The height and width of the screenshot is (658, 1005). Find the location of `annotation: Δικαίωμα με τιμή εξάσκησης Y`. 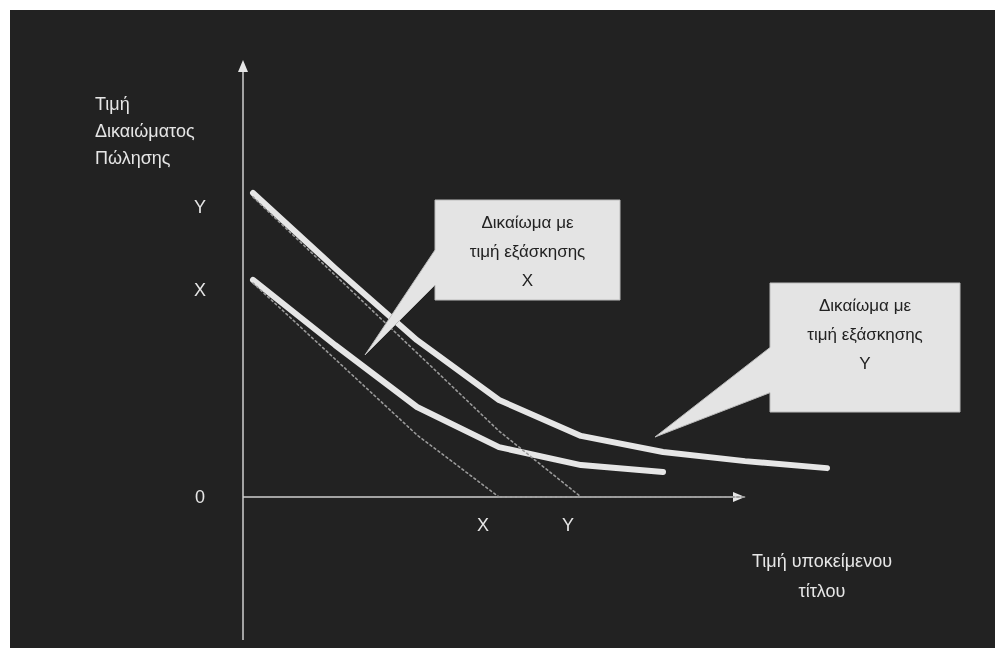

annotation: Δικαίωμα με τιμή εξάσκησης Y is located at coordinates (865, 334).